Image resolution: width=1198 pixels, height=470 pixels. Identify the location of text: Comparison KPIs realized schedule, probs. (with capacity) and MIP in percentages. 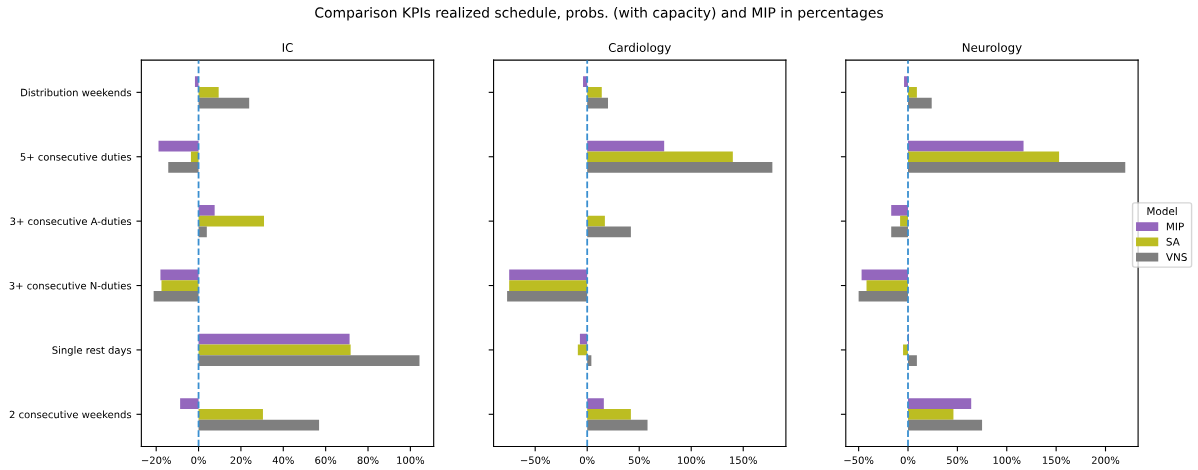
(599, 14).